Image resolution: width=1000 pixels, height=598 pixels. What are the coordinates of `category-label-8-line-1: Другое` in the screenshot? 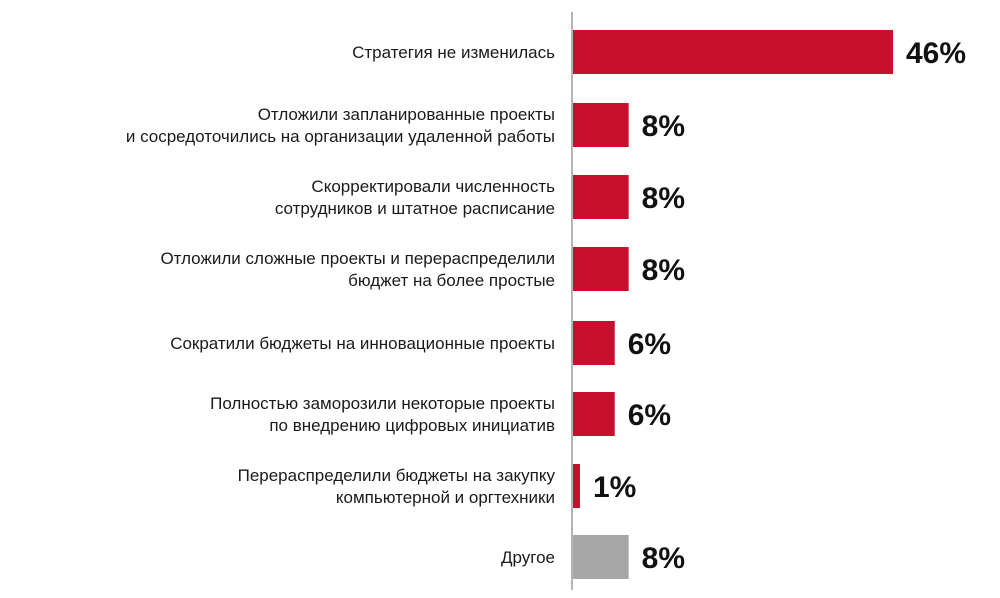 It's located at (528, 557).